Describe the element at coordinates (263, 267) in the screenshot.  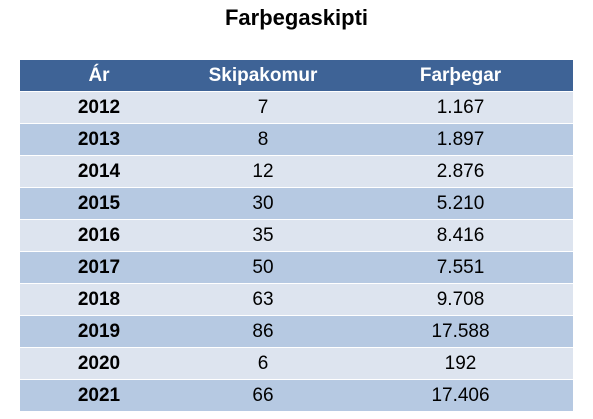
I see `cell-arrivals: 50` at that location.